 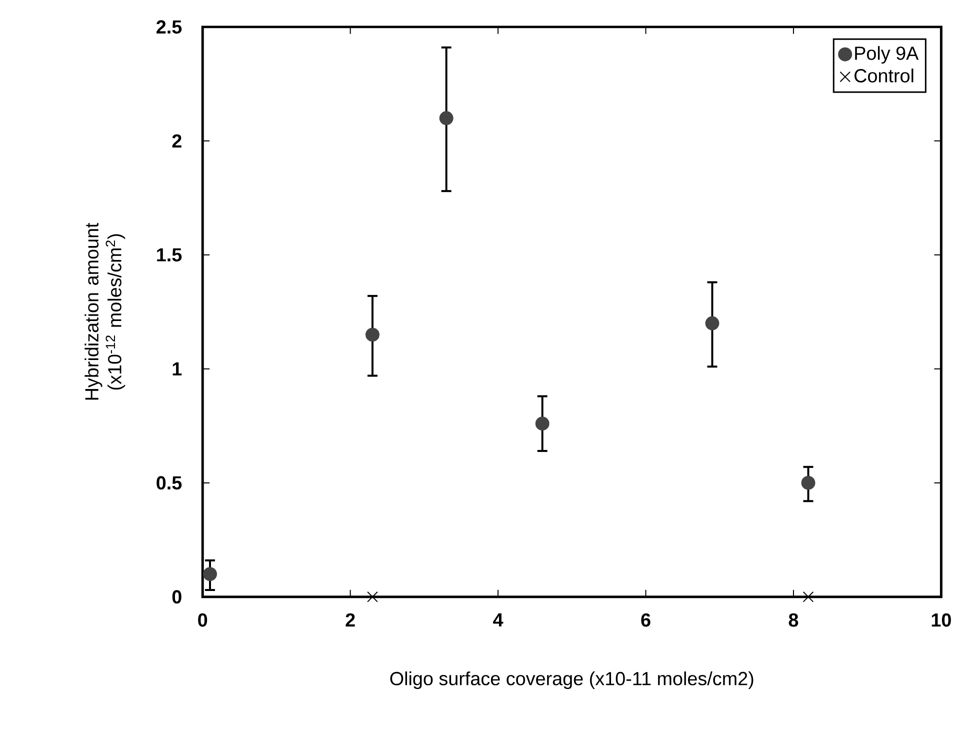 I want to click on x-tick-label: 0, so click(x=203, y=620).